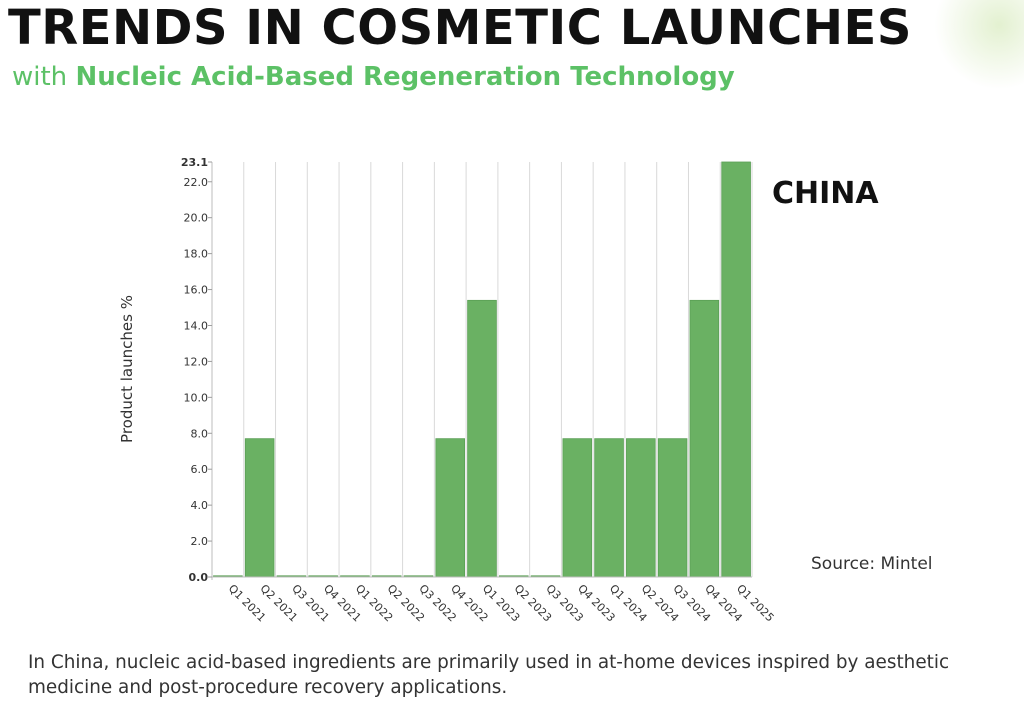 The width and height of the screenshot is (1024, 702). I want to click on y-tick-label: 12.0, so click(196, 361).